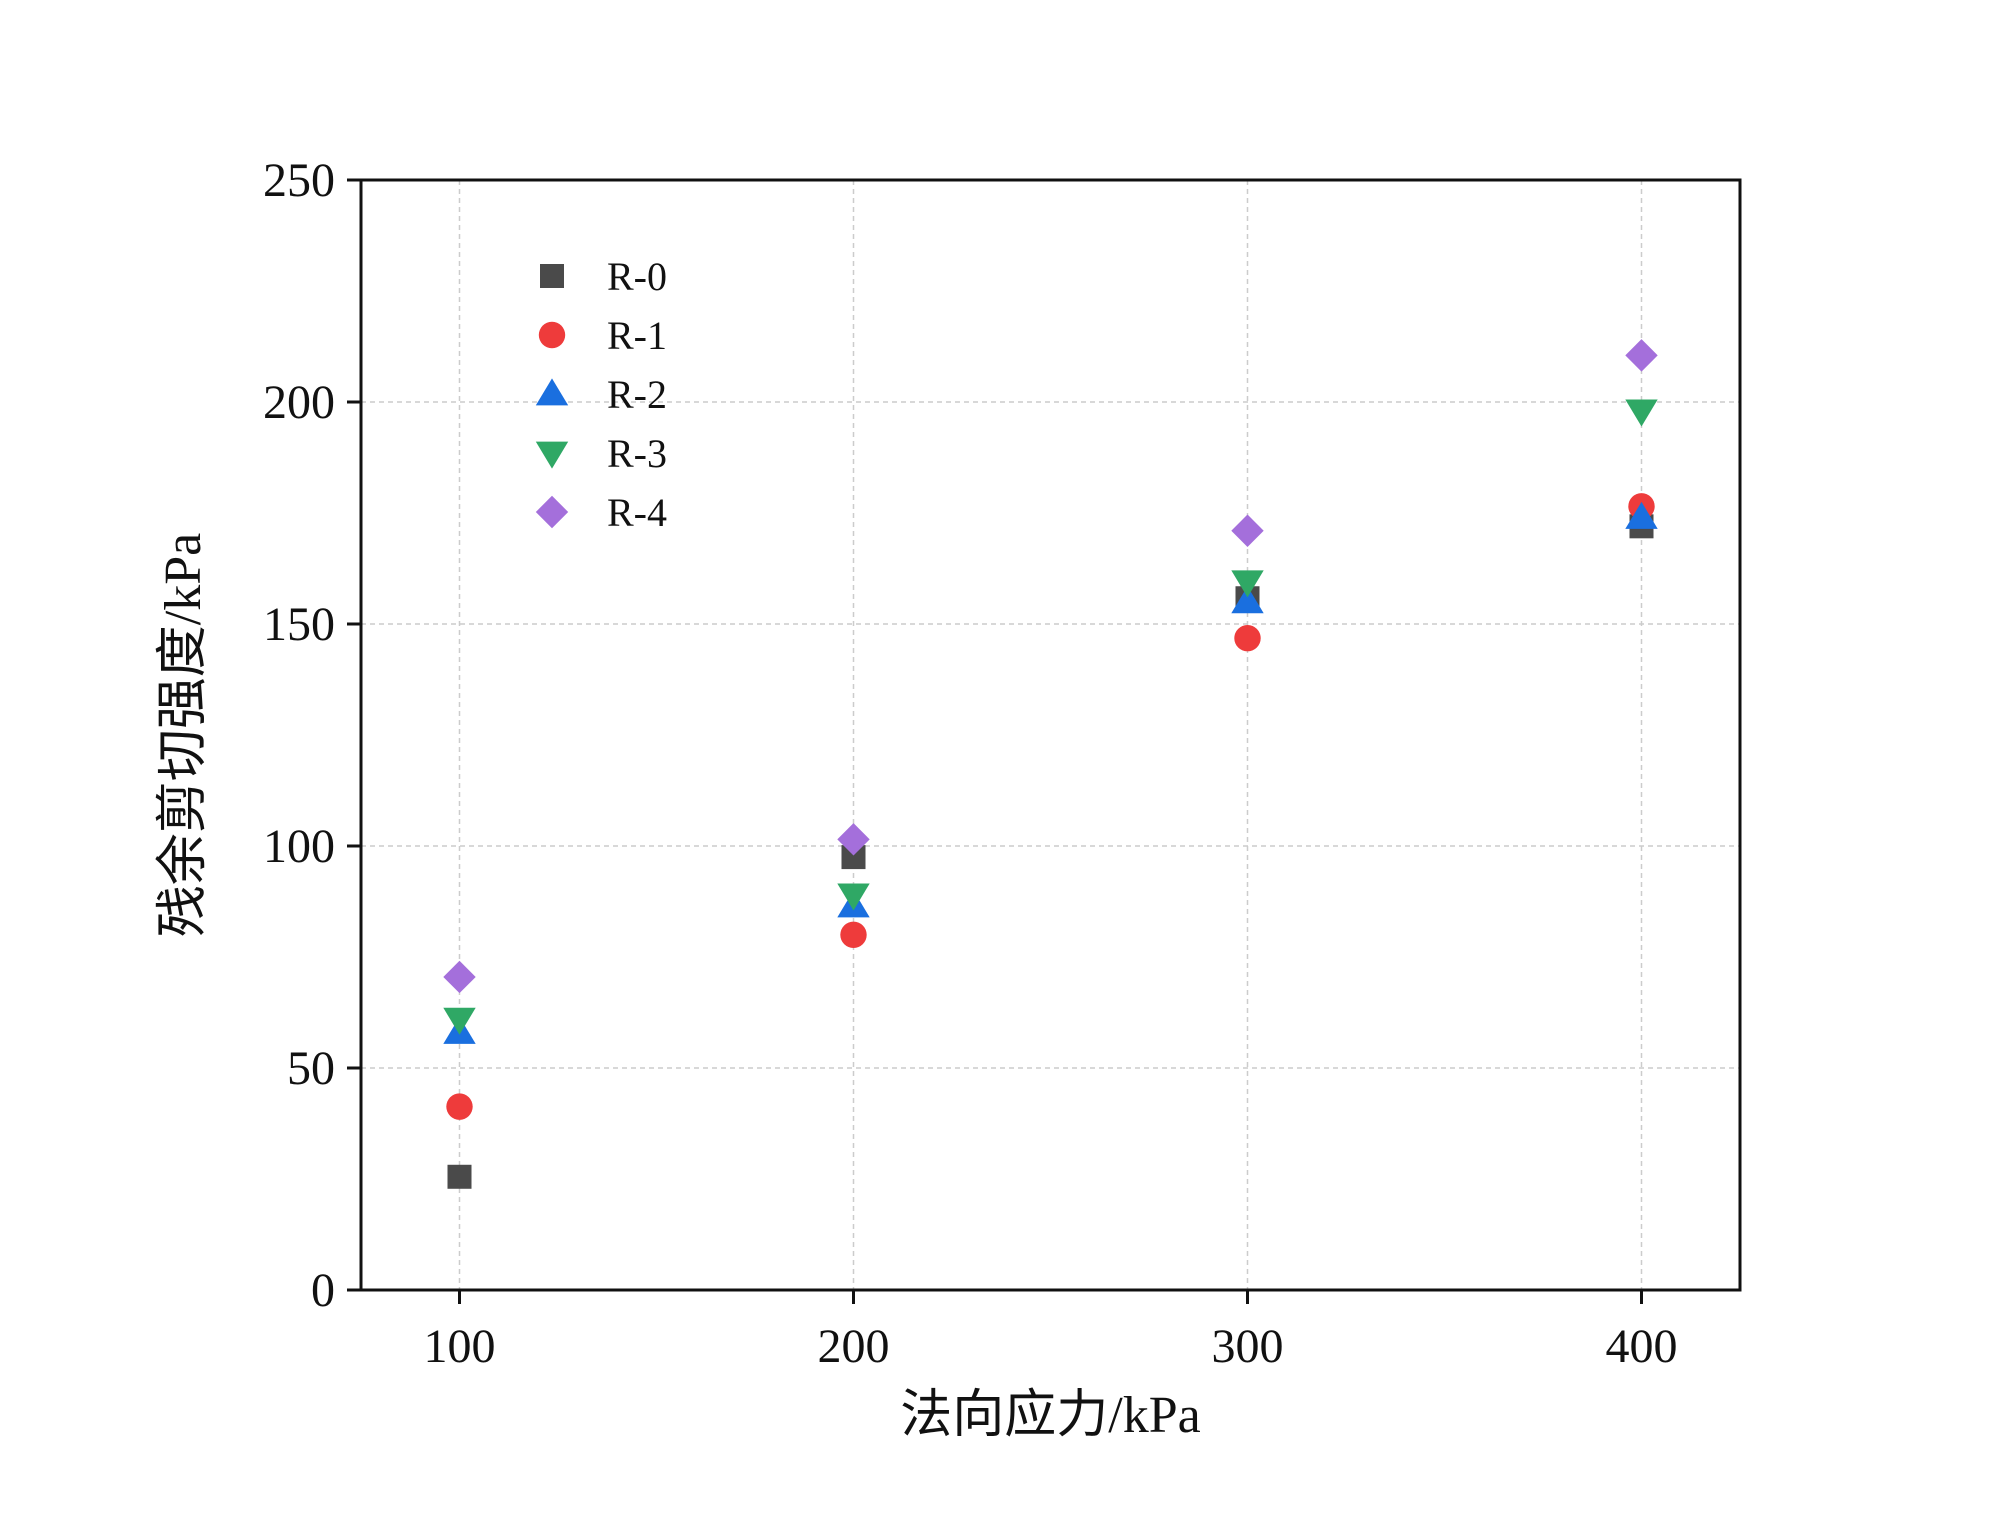  I want to click on legend-item: R-3, so click(601, 453).